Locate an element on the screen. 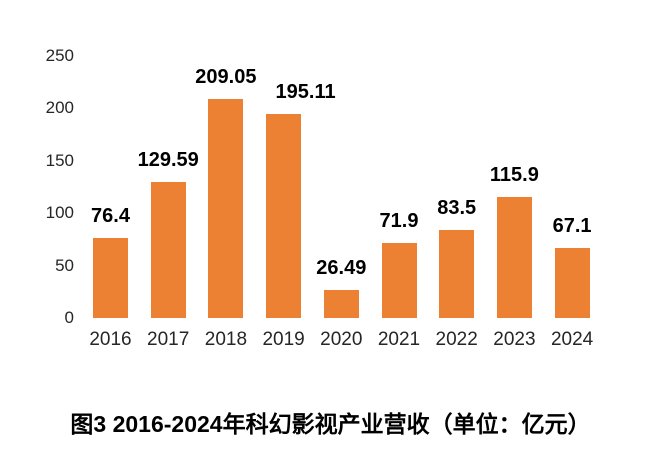 The image size is (661, 469). value-label-2021: 71.9 is located at coordinates (399, 220).